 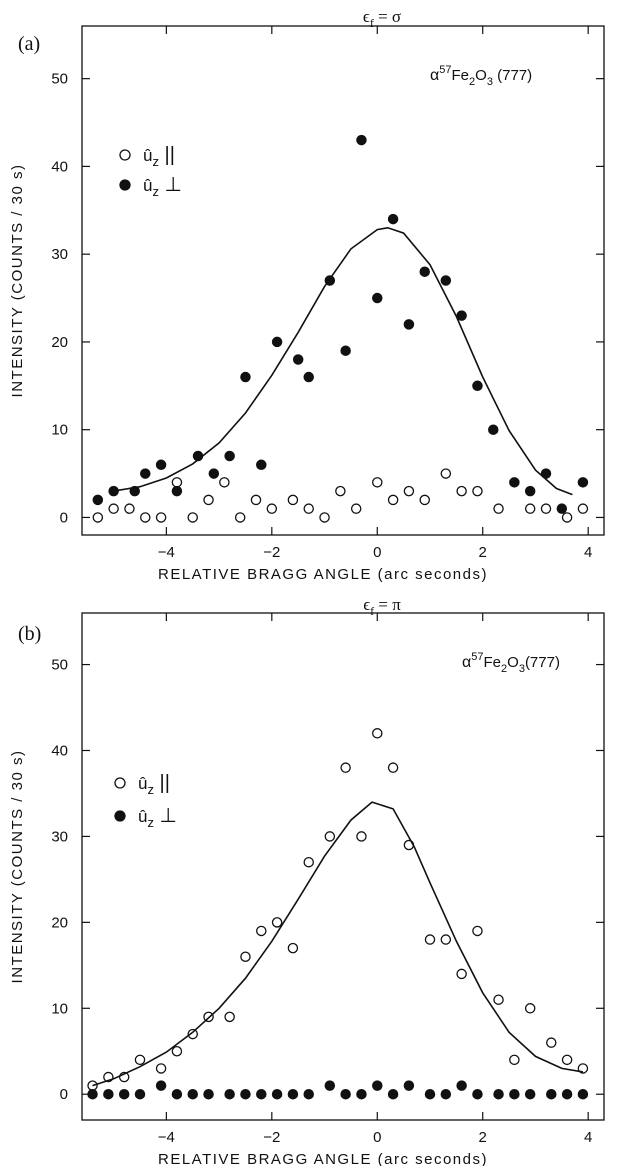 I want to click on compound-annotation: α57Fe2O3(777), so click(x=511, y=663).